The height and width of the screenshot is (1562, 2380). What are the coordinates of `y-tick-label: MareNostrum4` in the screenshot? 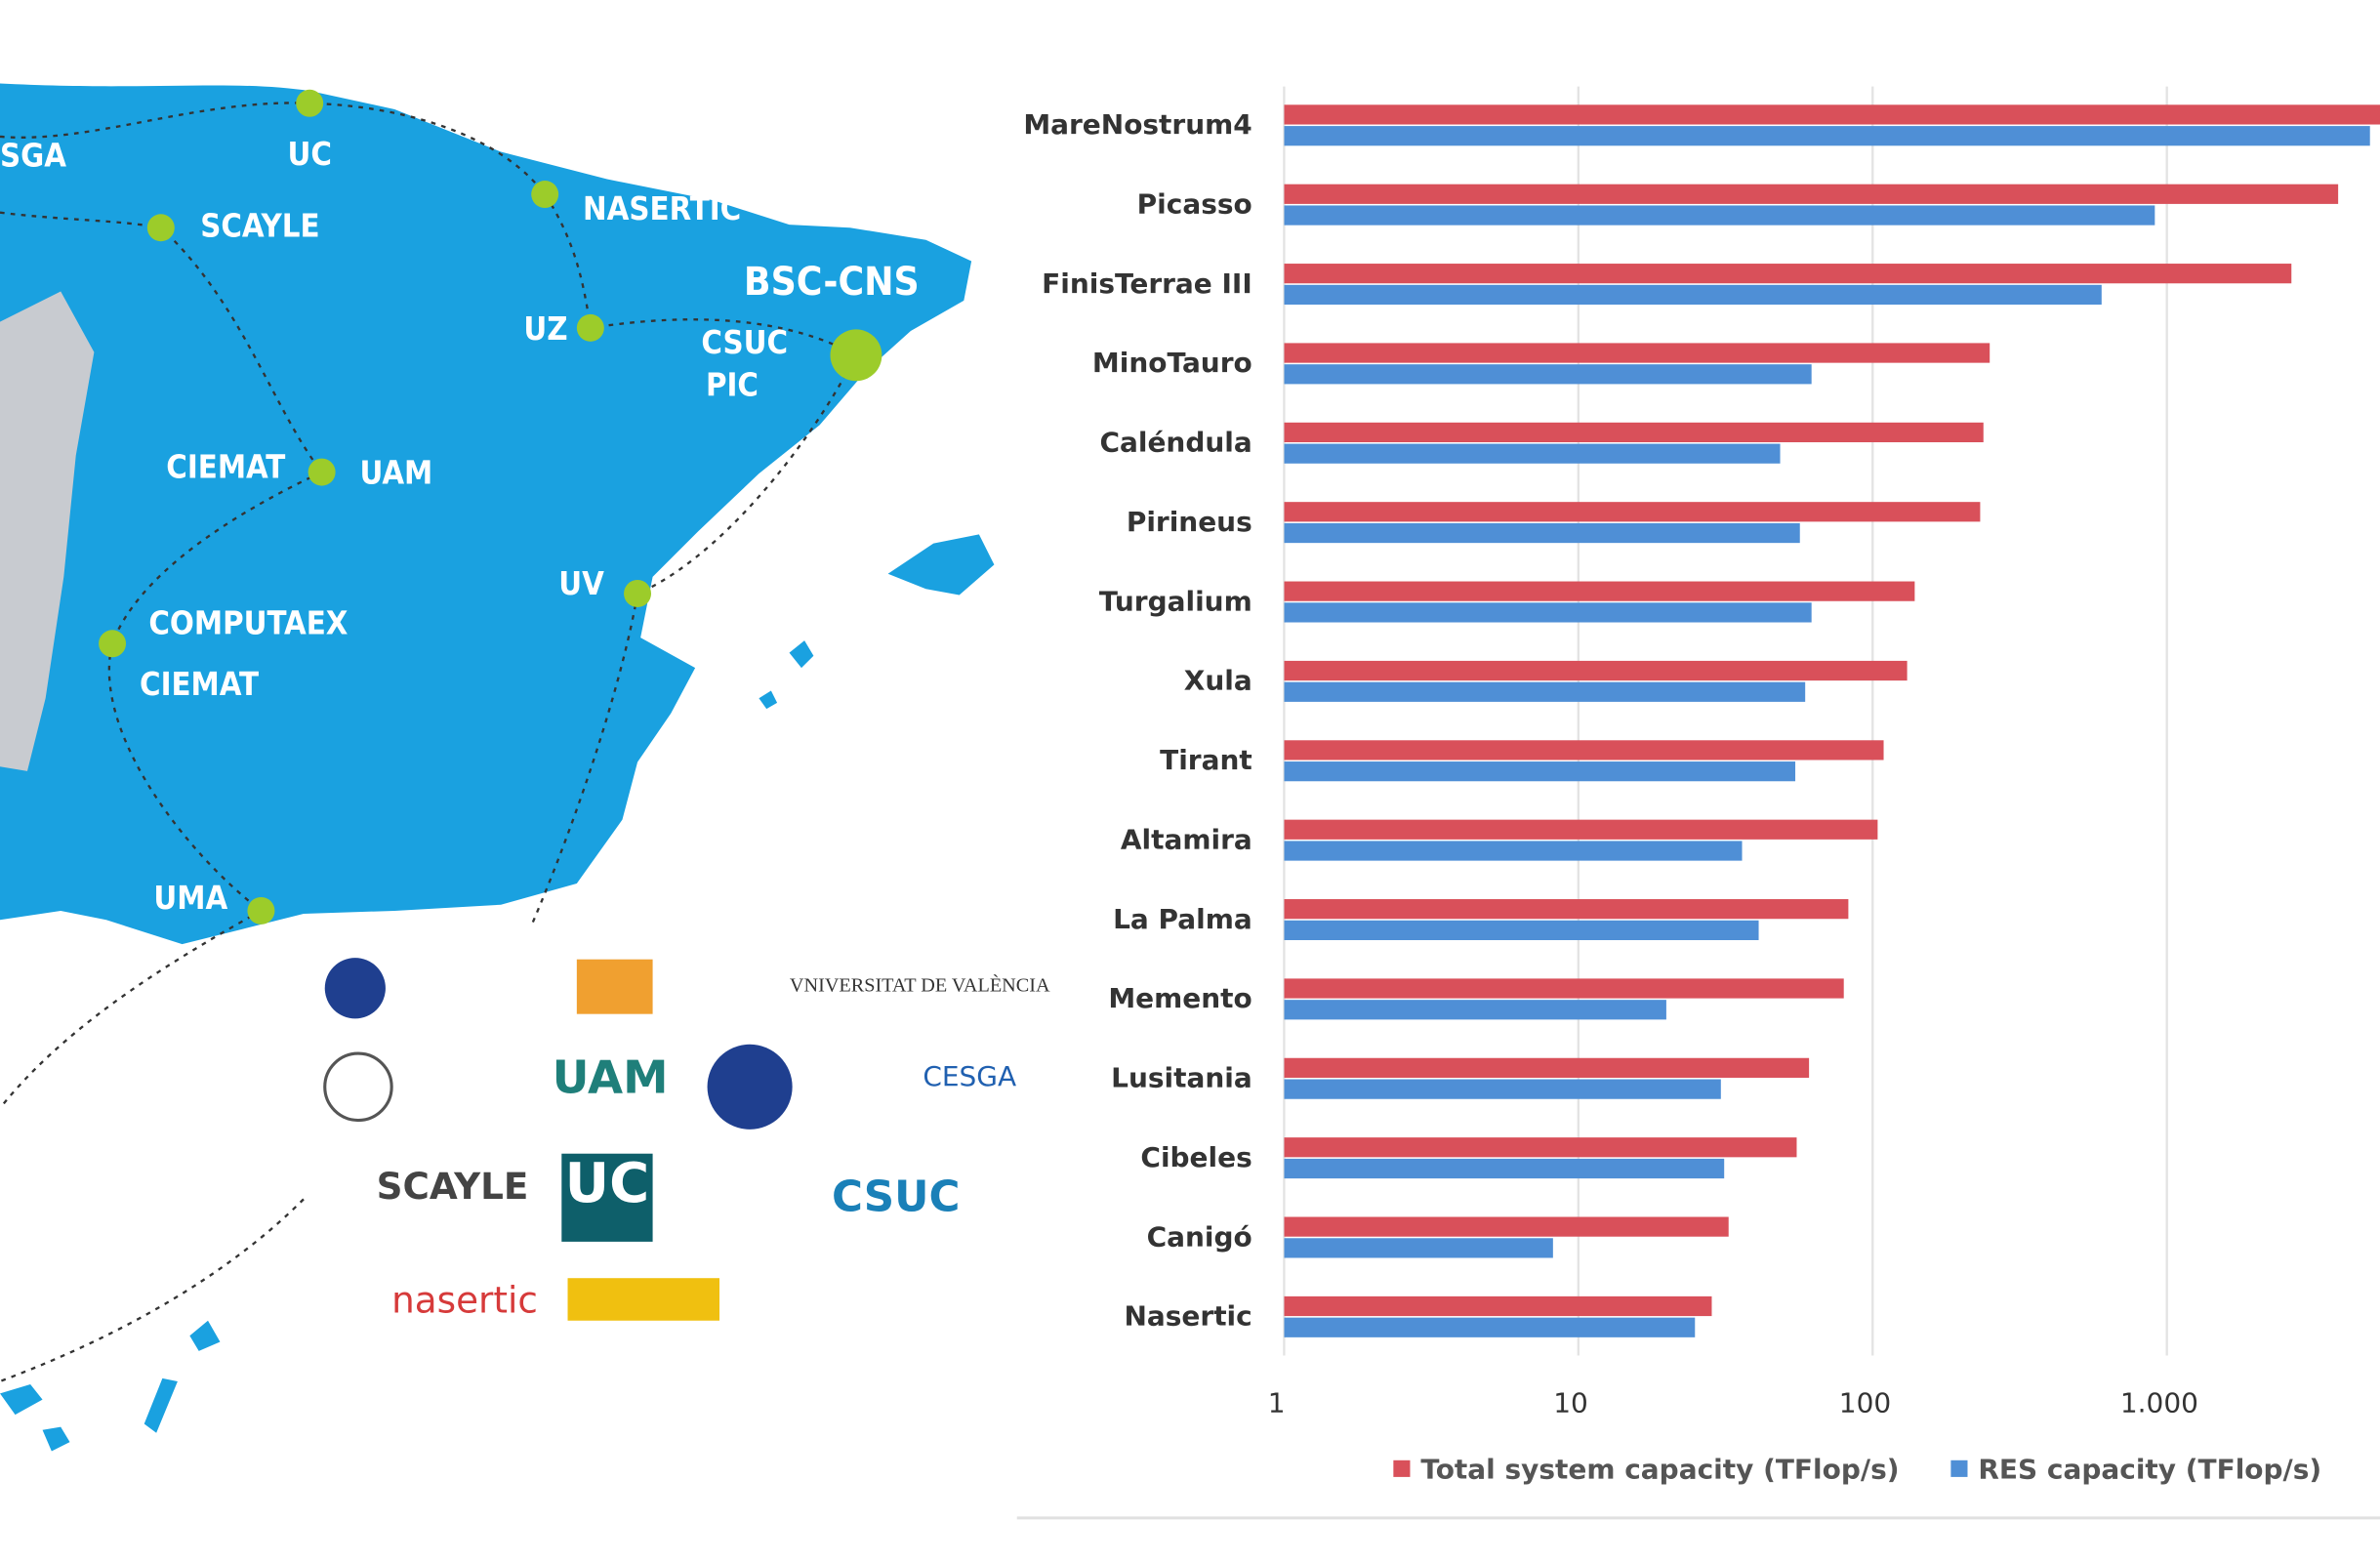 It's located at (1137, 124).